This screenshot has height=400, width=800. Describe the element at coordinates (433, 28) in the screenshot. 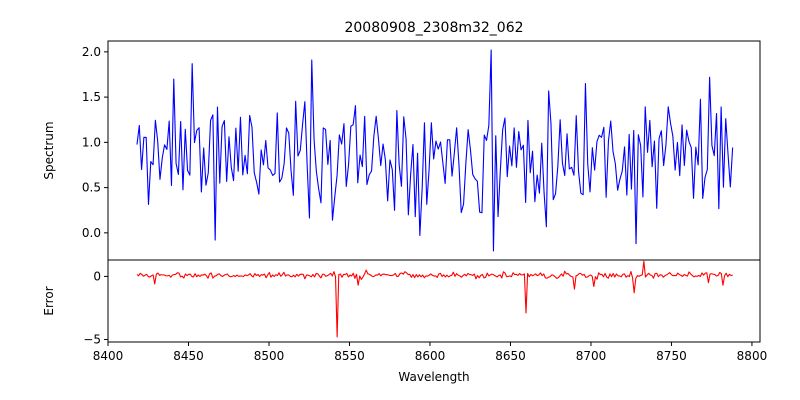

I see `chart-title: 20080908_2308m32_062` at that location.